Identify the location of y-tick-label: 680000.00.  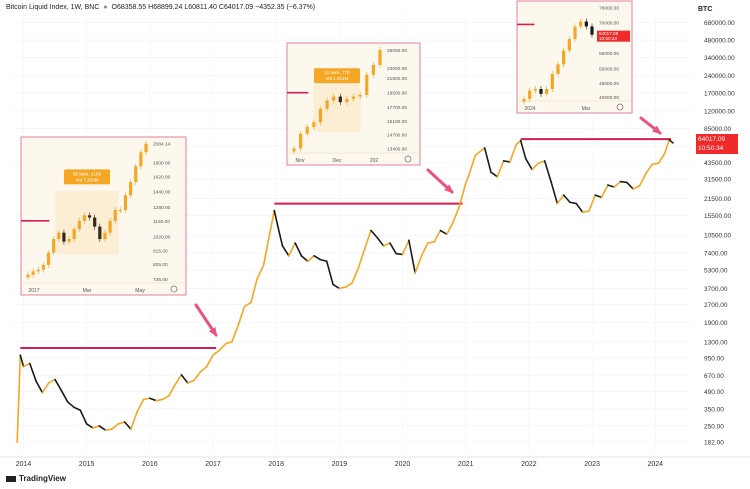
(719, 23).